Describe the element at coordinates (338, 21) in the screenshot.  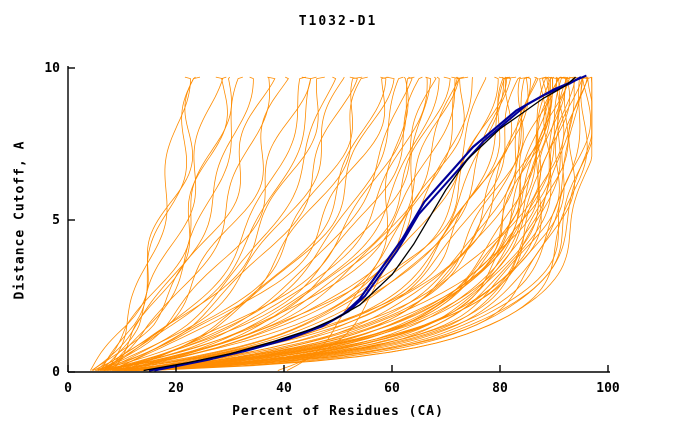
I see `chart-title: T1032-D1` at that location.